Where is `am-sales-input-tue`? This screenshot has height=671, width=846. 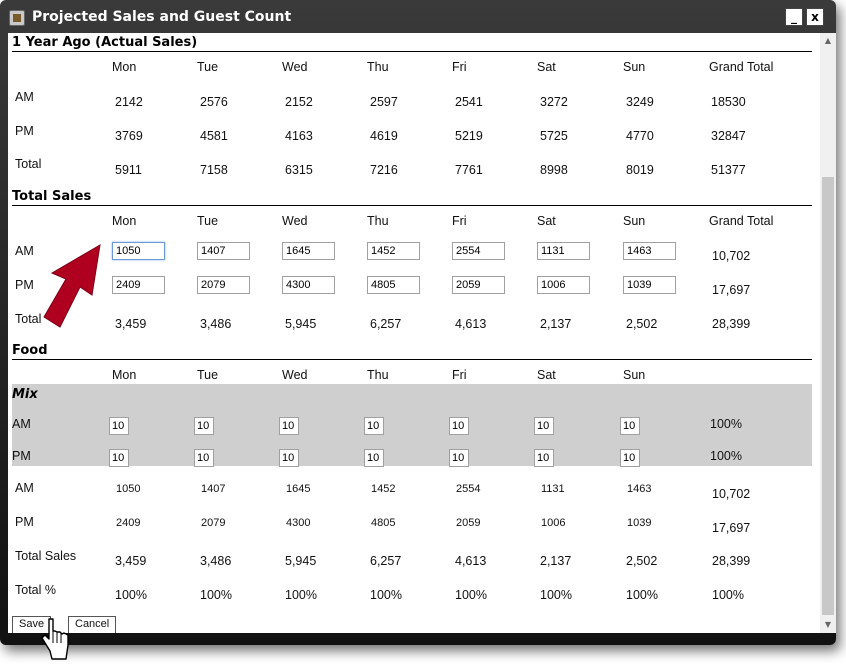
am-sales-input-tue is located at coordinates (223, 251).